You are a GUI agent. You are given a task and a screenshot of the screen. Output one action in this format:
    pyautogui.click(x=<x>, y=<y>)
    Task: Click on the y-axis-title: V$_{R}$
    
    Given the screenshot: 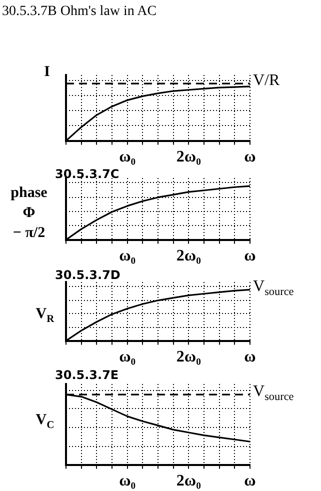 What is the action you would take?
    pyautogui.click(x=45, y=316)
    